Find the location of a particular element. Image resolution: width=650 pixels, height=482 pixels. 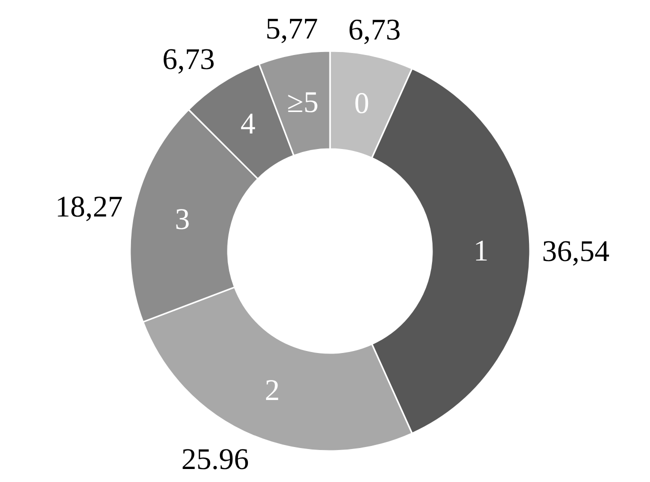

data-label: 5,77 is located at coordinates (292, 29).